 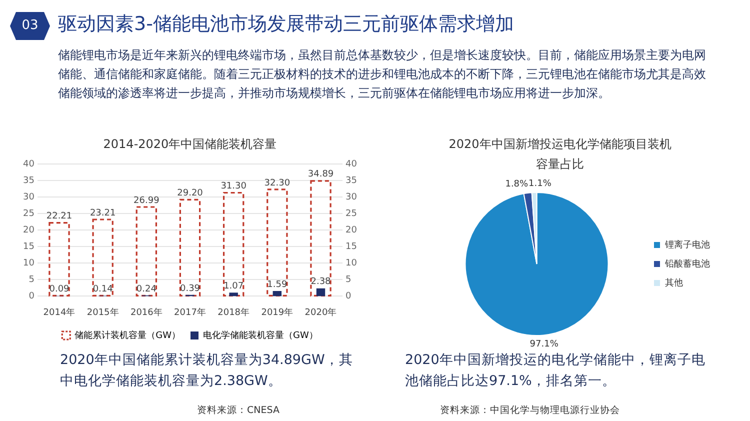 What do you see at coordinates (687, 264) in the screenshot?
I see `legend-label: 铅酸蓄电池` at bounding box center [687, 264].